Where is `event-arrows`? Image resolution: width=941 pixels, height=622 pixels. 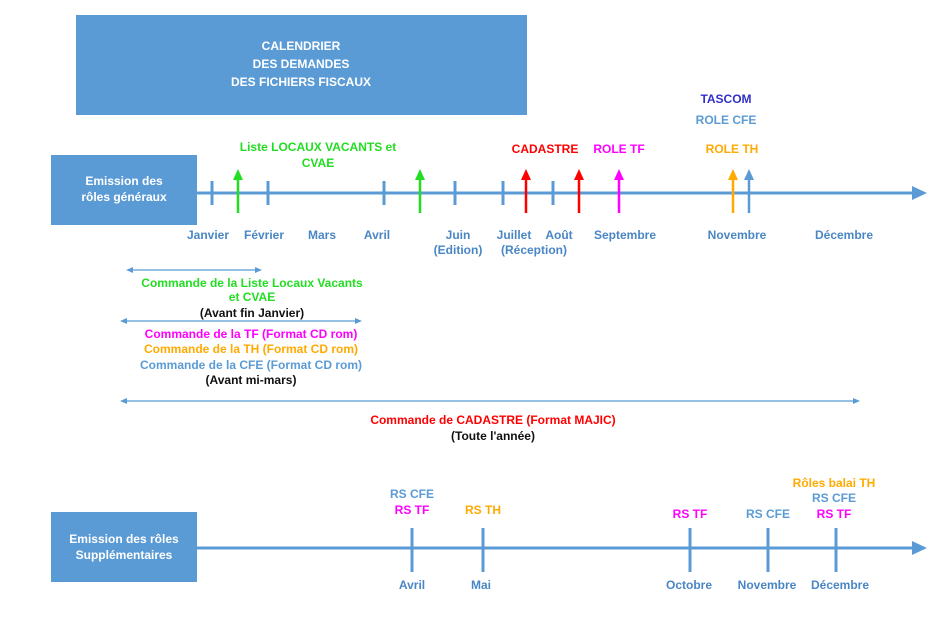 event-arrows is located at coordinates (493, 191).